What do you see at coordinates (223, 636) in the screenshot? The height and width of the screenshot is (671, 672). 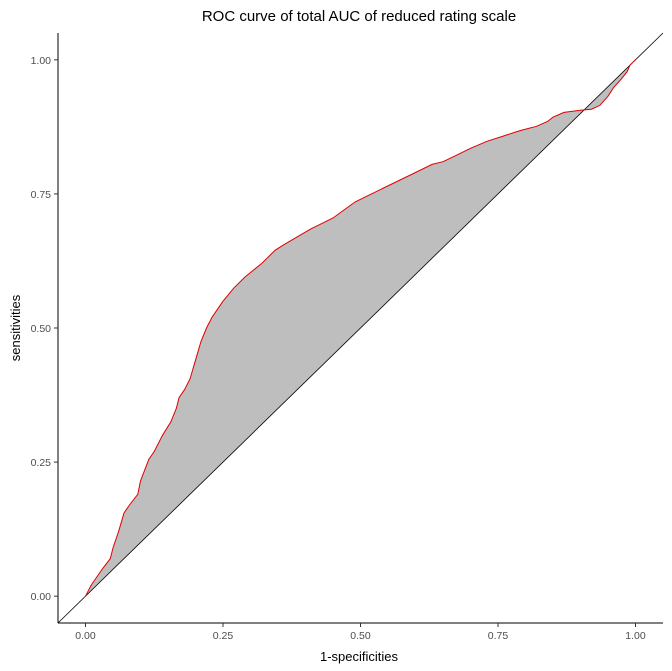 I see `x-tick-label: 0.25` at bounding box center [223, 636].